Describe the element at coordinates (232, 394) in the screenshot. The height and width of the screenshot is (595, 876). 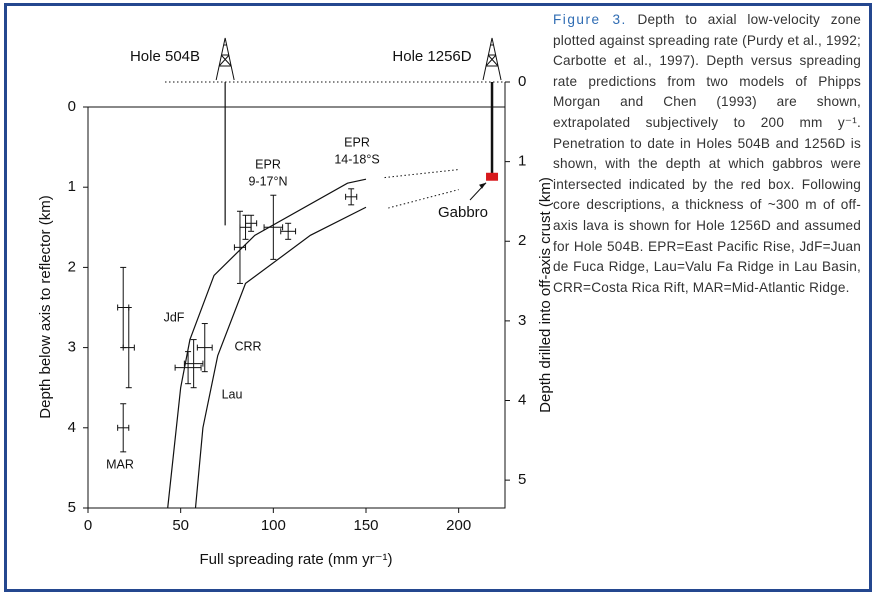
I see `annotation: Lau` at that location.